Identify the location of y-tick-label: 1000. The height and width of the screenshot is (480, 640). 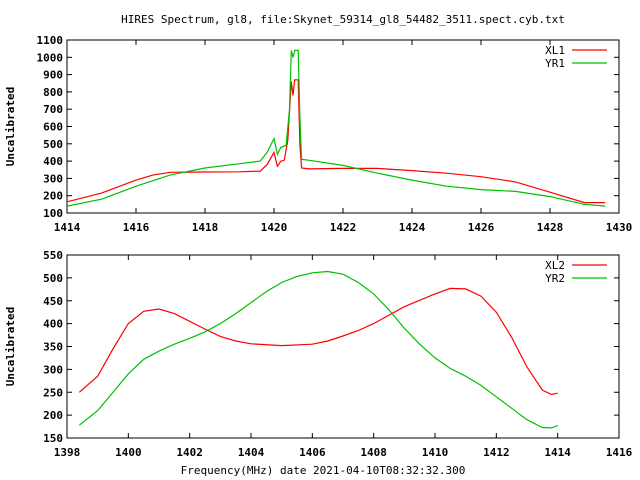
(50, 57).